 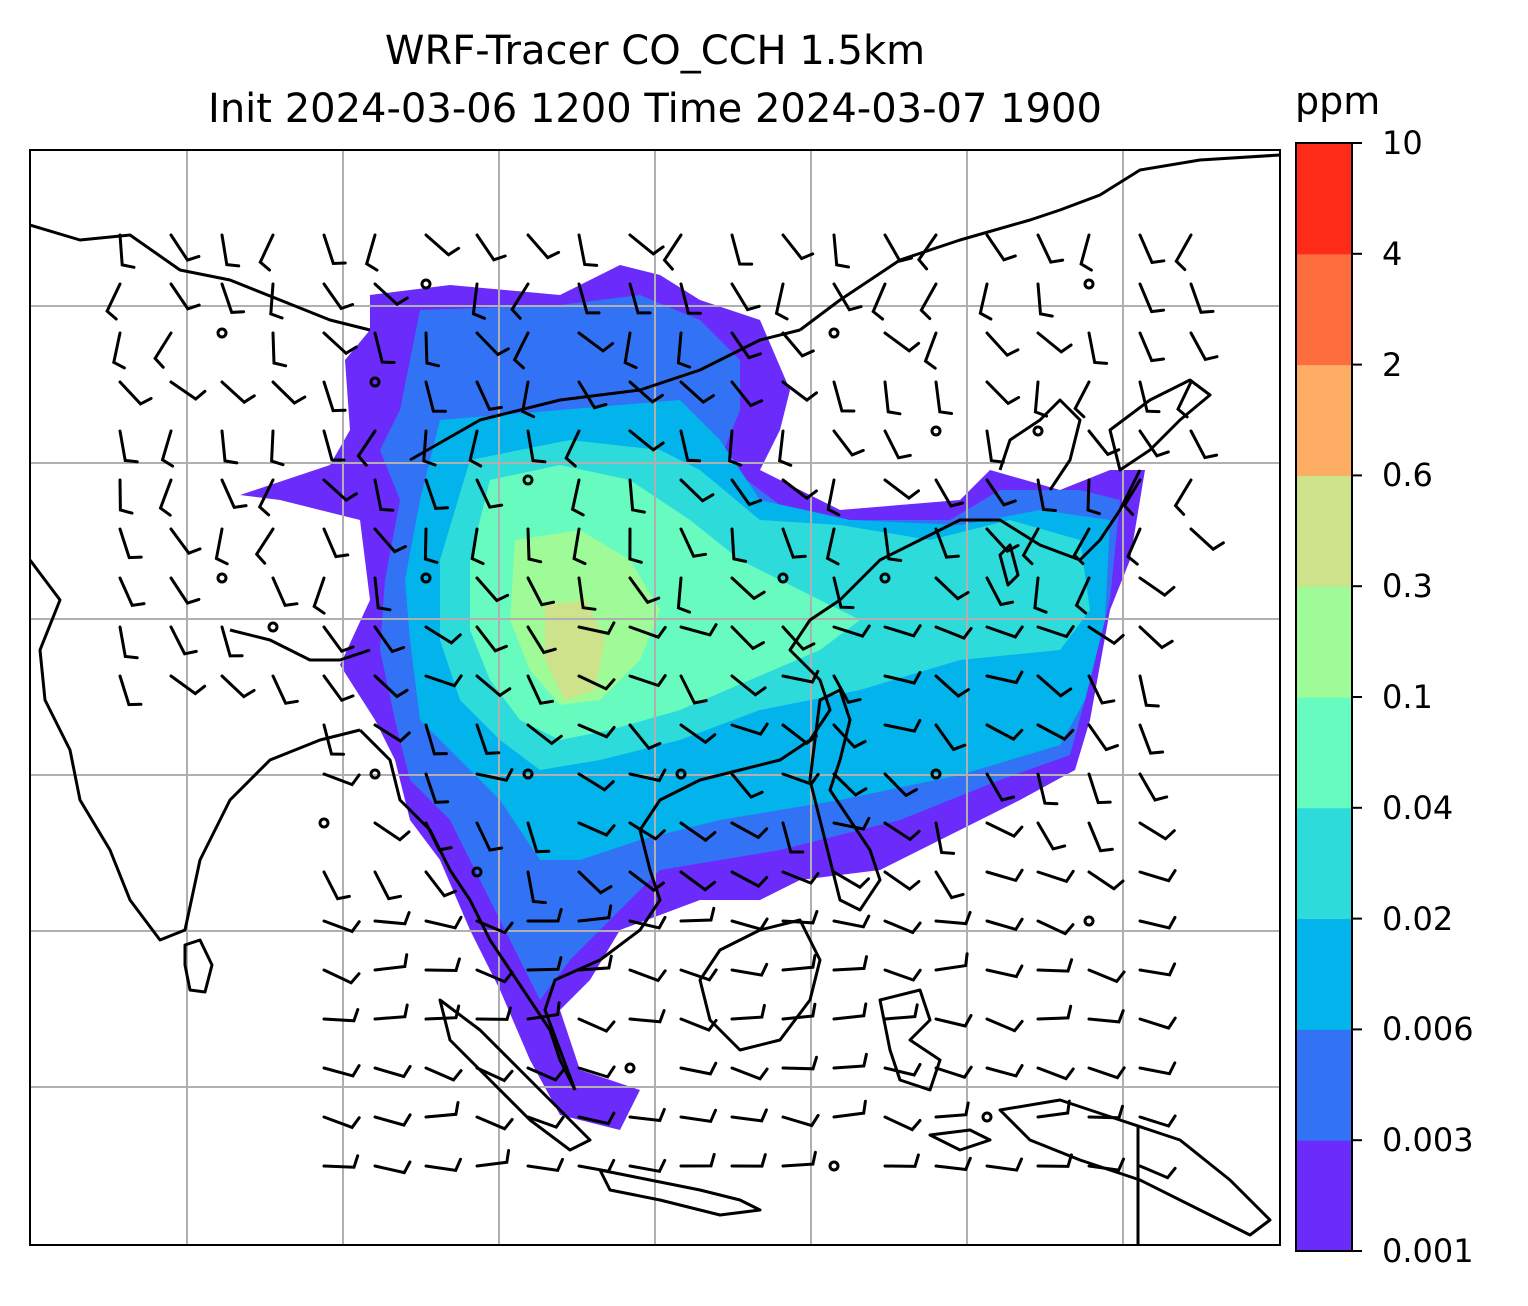 I want to click on colorbar-tick-label: 10, so click(x=1402, y=143).